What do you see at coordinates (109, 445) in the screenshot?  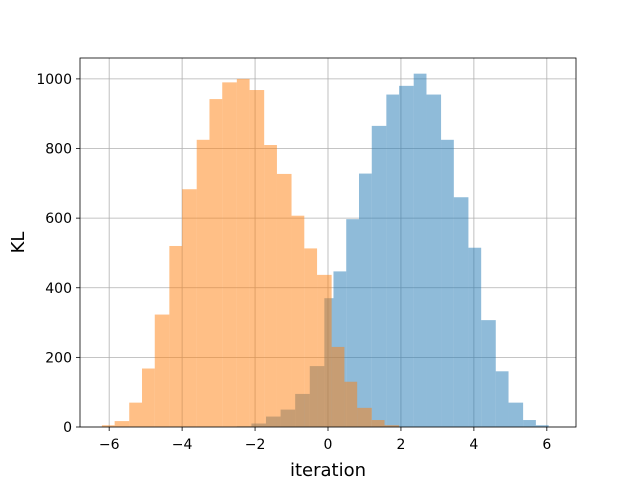 I see `x-tick-label: −6` at bounding box center [109, 445].